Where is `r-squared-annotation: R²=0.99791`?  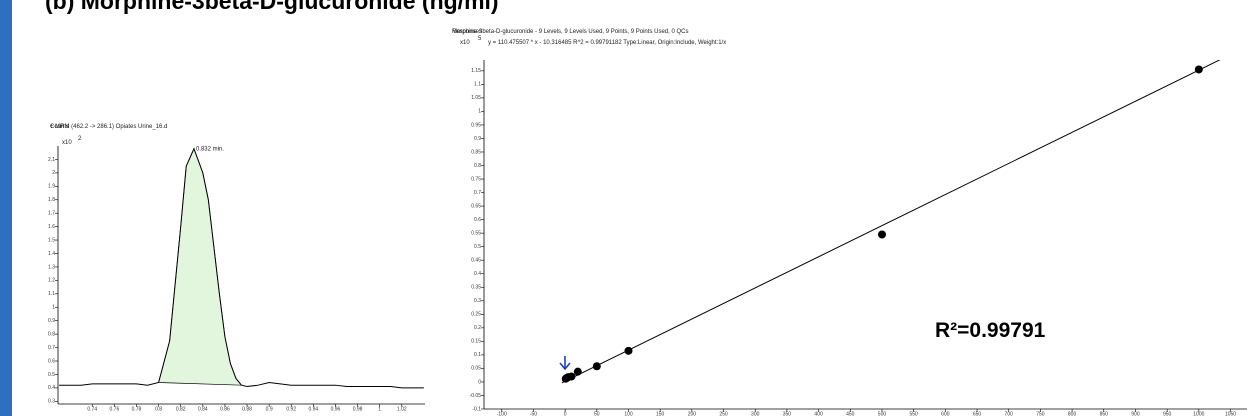
r-squared-annotation: R²=0.99791 is located at coordinates (990, 330).